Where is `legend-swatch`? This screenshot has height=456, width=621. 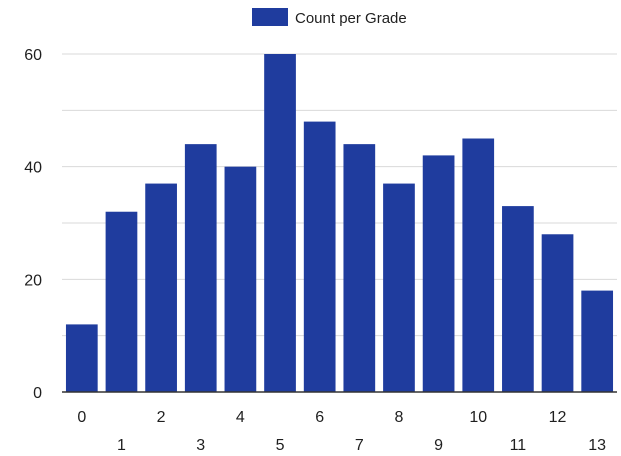
legend-swatch is located at coordinates (270, 17).